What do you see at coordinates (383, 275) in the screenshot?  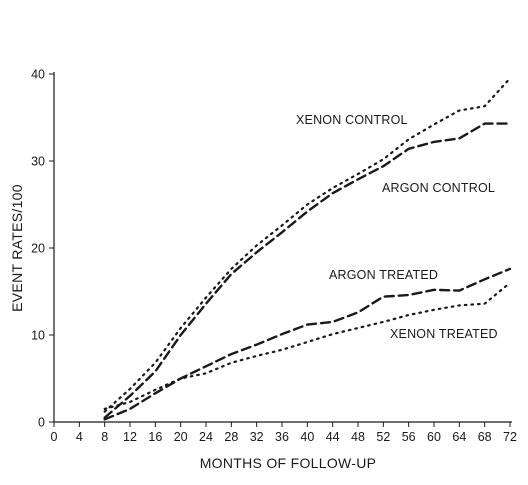 I see `annotation-argon-treated: ARGON TREATED` at bounding box center [383, 275].